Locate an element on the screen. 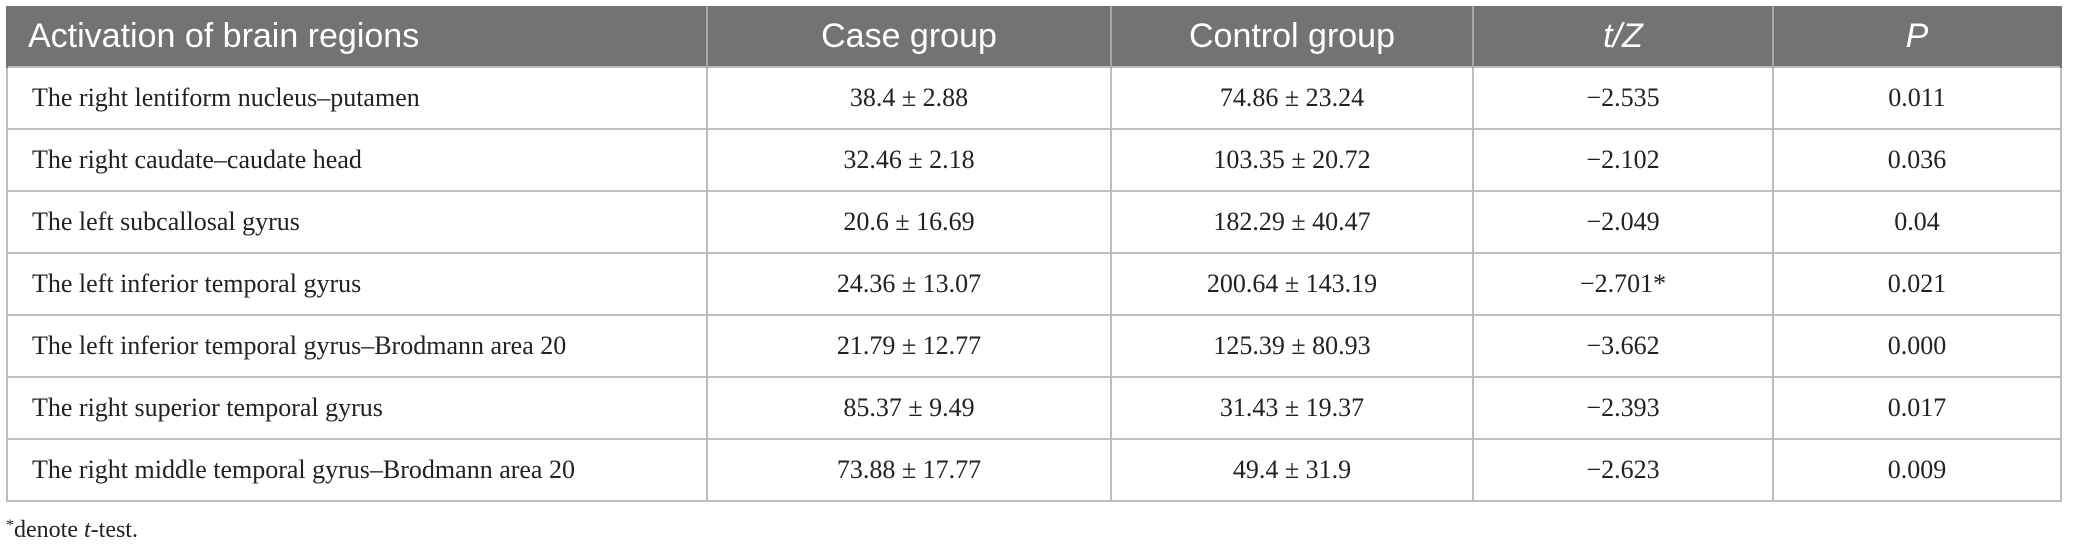 This screenshot has height=552, width=2076. header-region: Activation of brain regions is located at coordinates (357, 36).